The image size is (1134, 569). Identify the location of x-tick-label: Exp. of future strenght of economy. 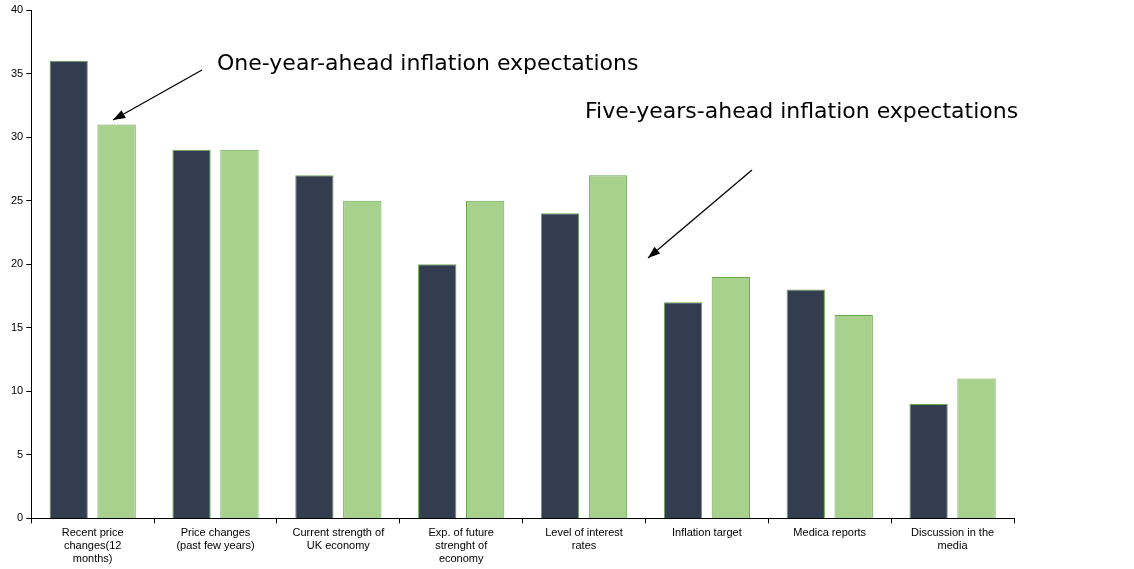
(461, 545).